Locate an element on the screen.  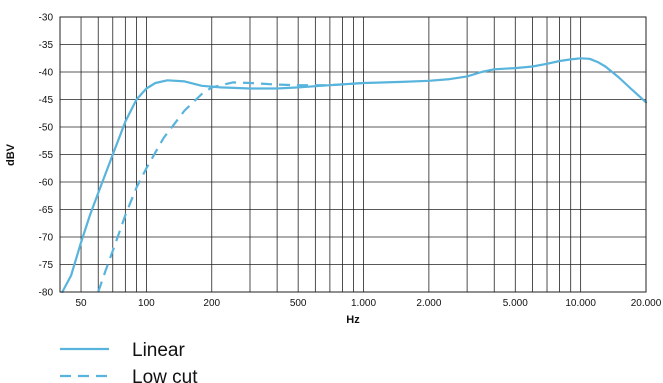
y-tick-labels: -30 -35 -40 -45 -50 -55 -60 -65 -70 -75 -80 is located at coordinates (46, 156).